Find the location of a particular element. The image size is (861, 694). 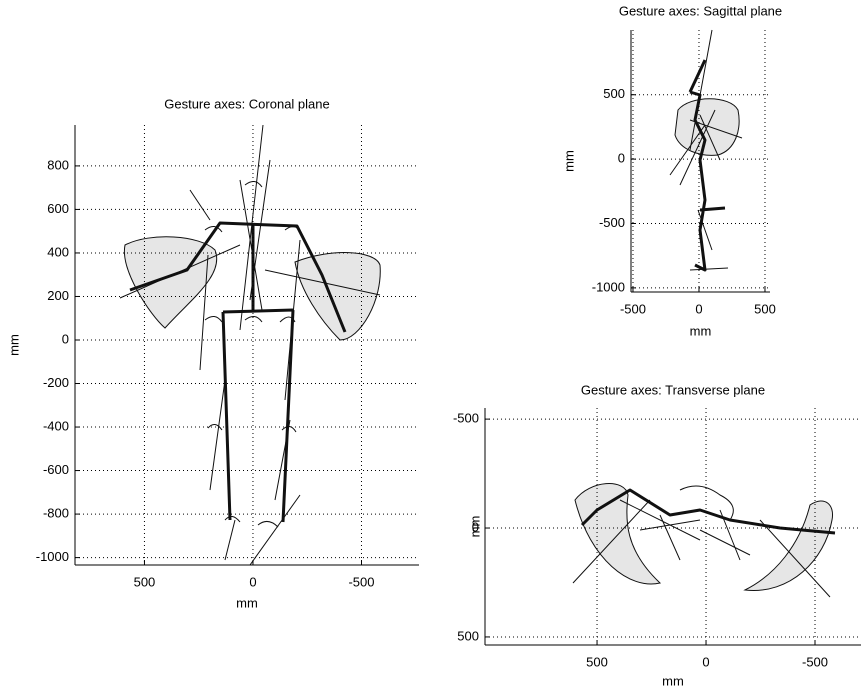

y-tick-label: 800 is located at coordinates (58, 164).